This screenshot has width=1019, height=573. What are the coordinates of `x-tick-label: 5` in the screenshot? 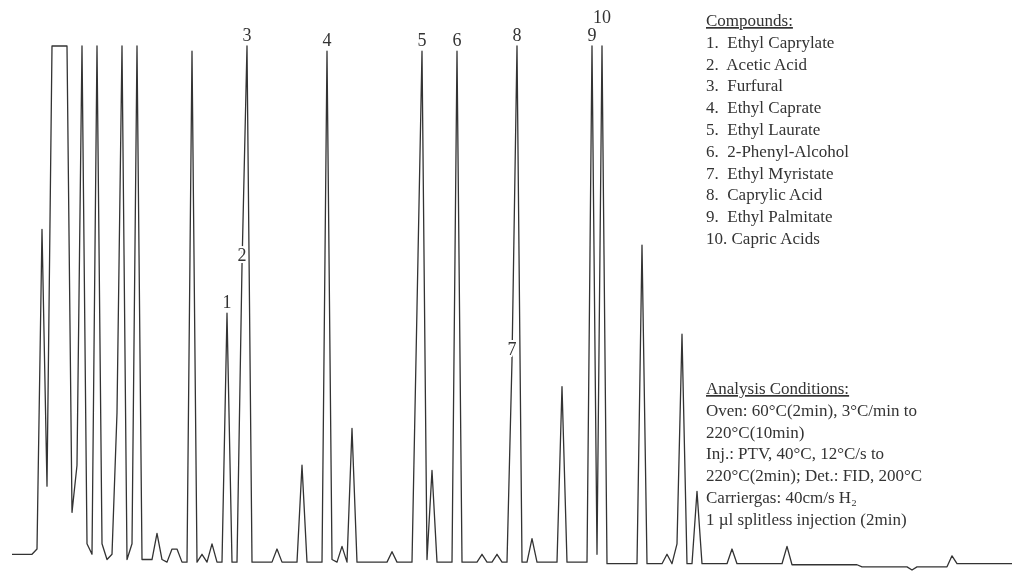 It's located at (422, 40).